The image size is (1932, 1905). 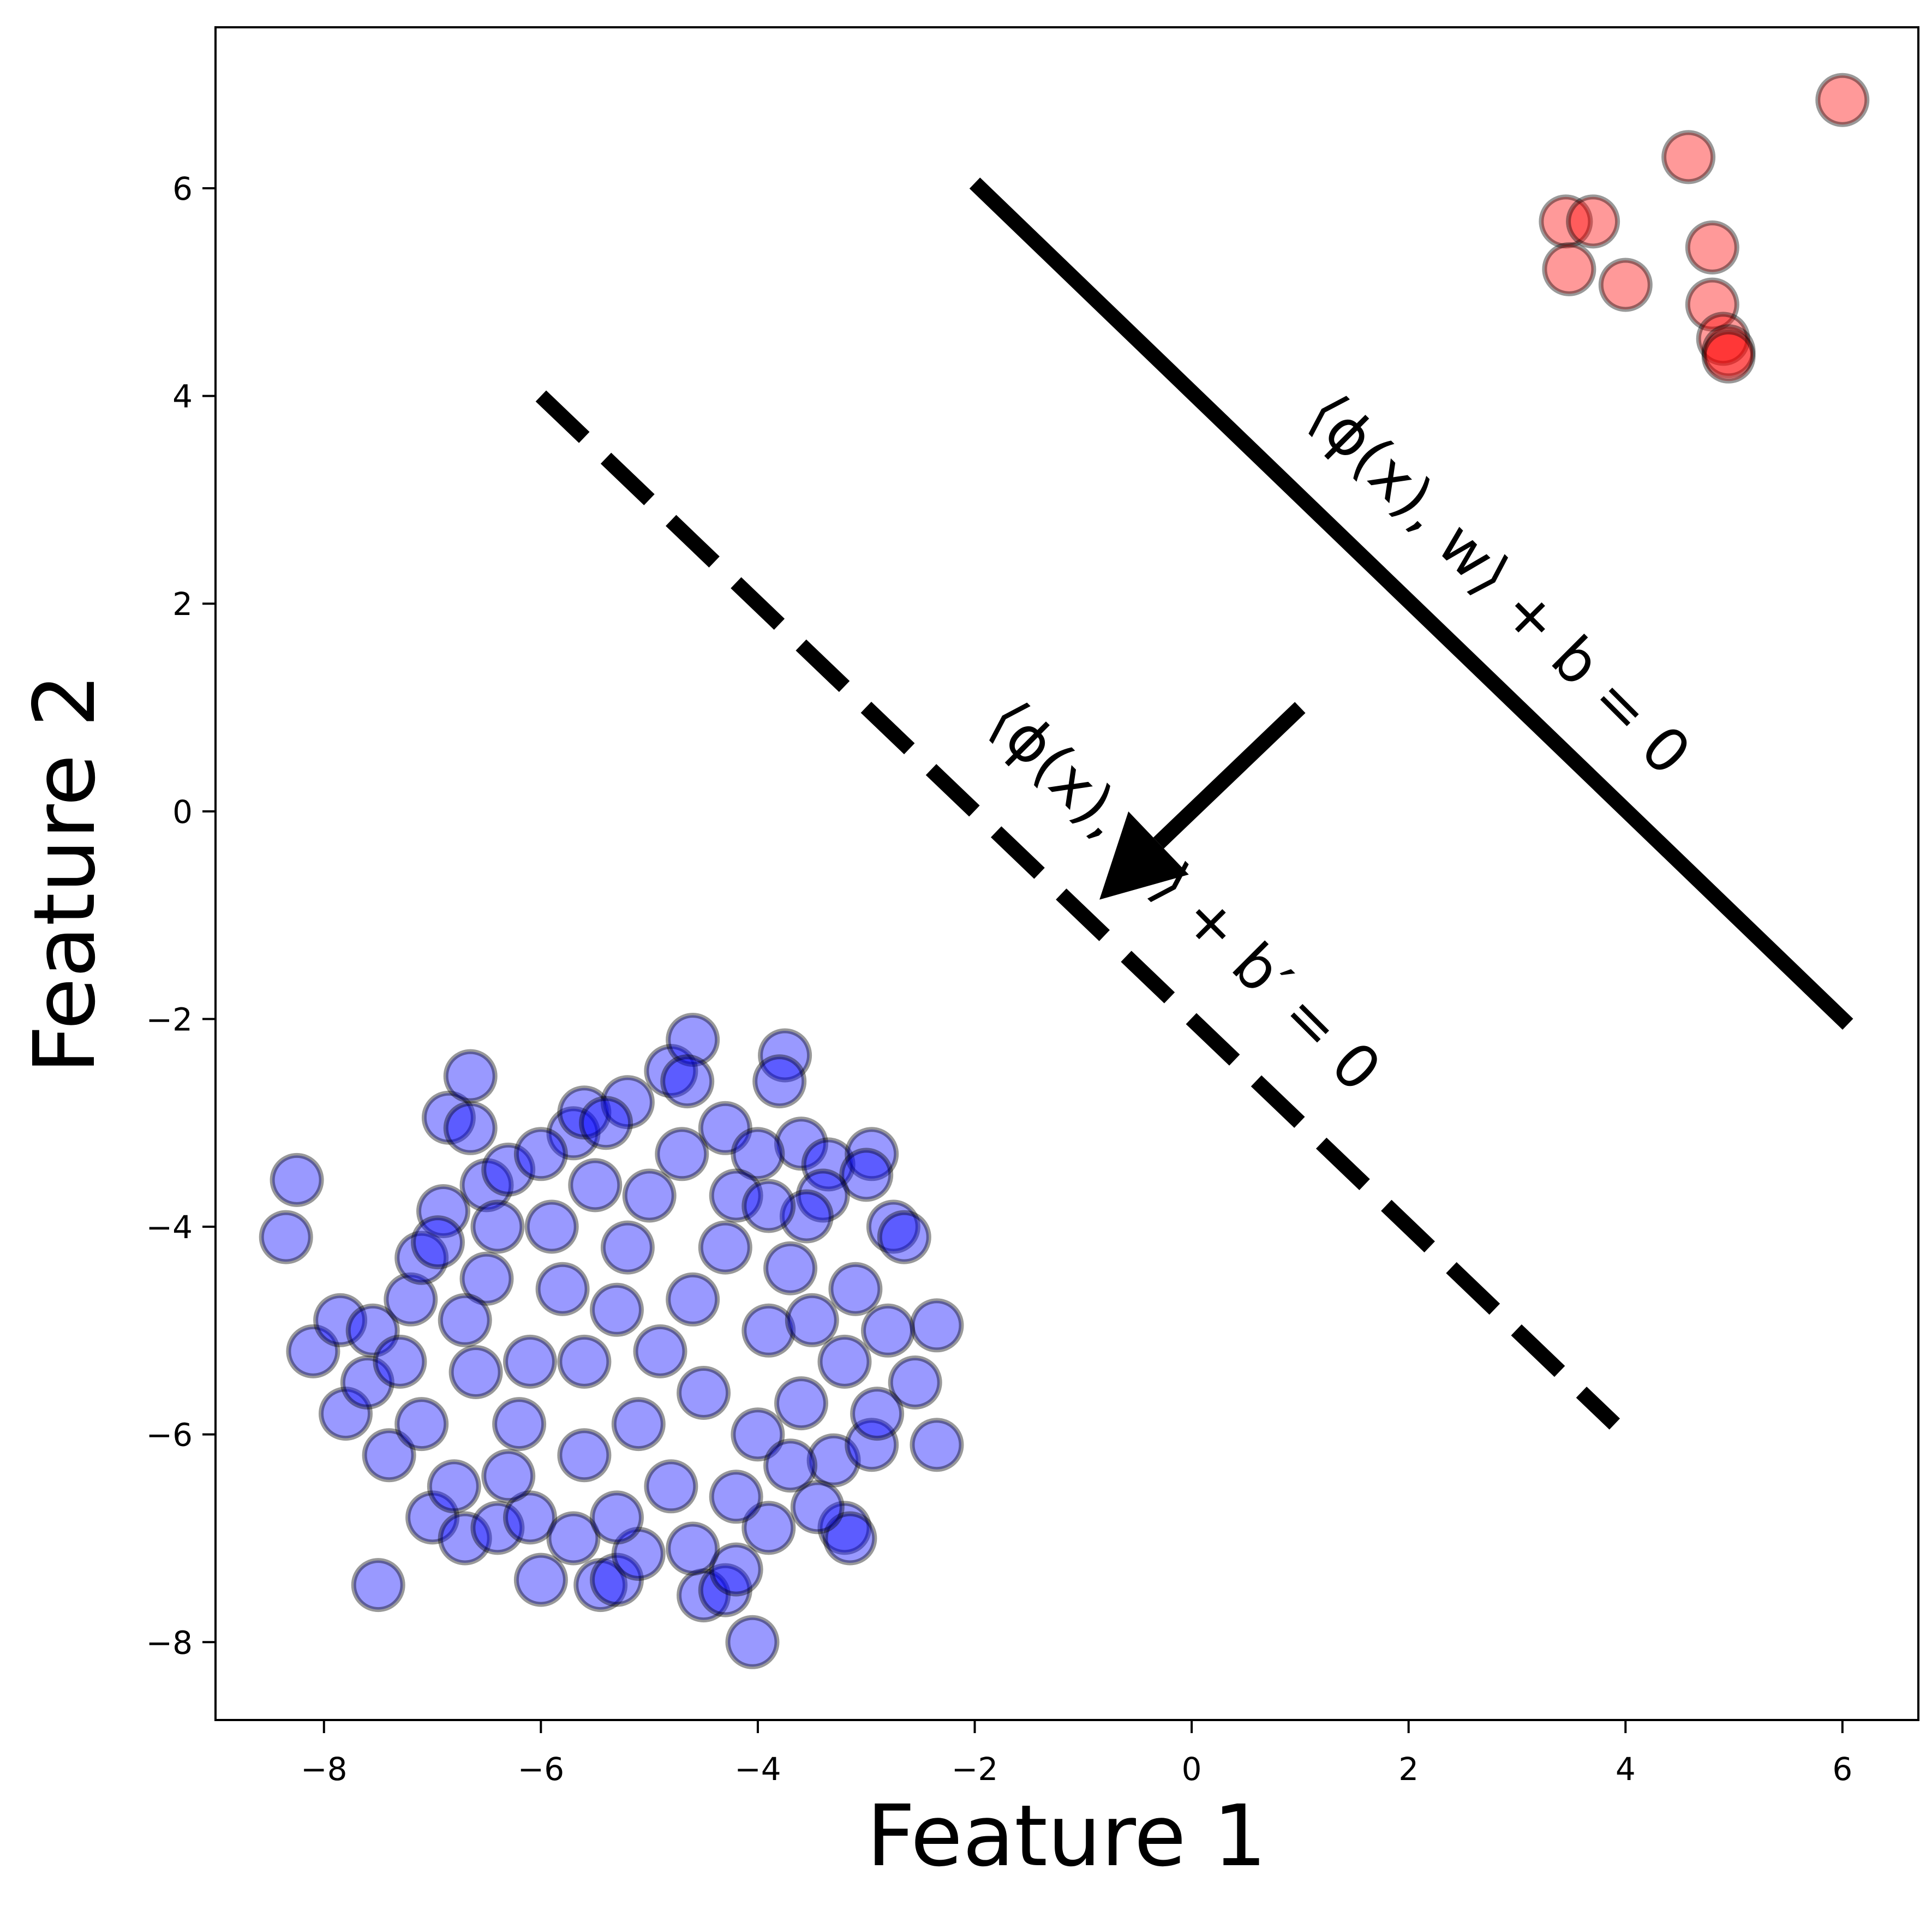 What do you see at coordinates (325, 1770) in the screenshot?
I see `x-tick-label: −8` at bounding box center [325, 1770].